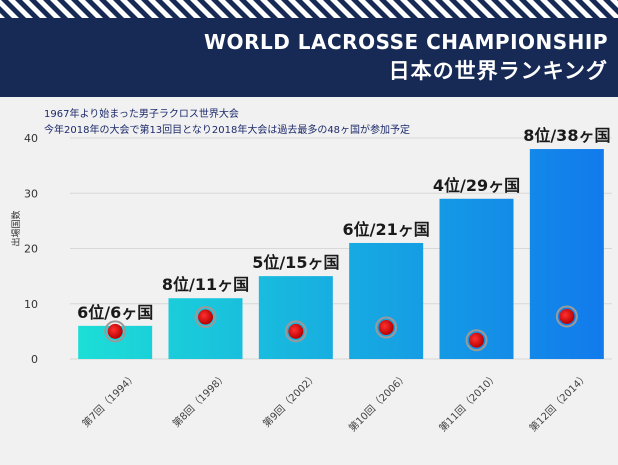 This screenshot has height=465, width=618. I want to click on note-line-1: 1967年より始まった男子ラクロス世界大会, so click(141, 114).